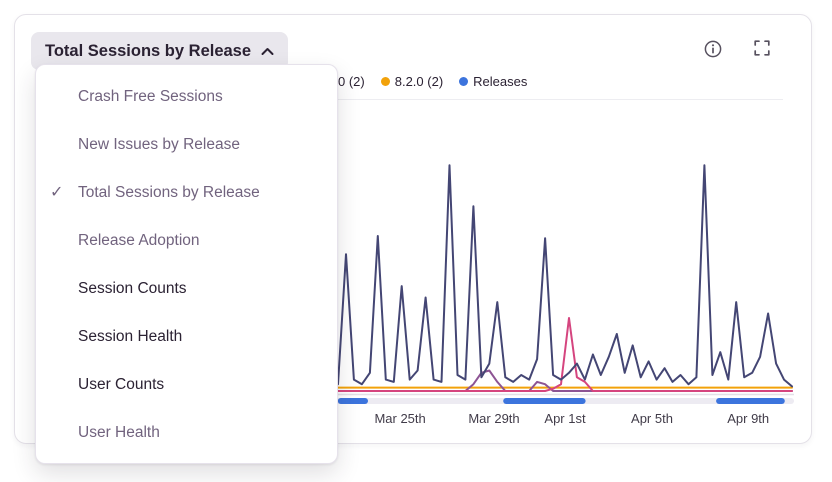  I want to click on x-axis-label: Mar 25th, so click(399, 418).